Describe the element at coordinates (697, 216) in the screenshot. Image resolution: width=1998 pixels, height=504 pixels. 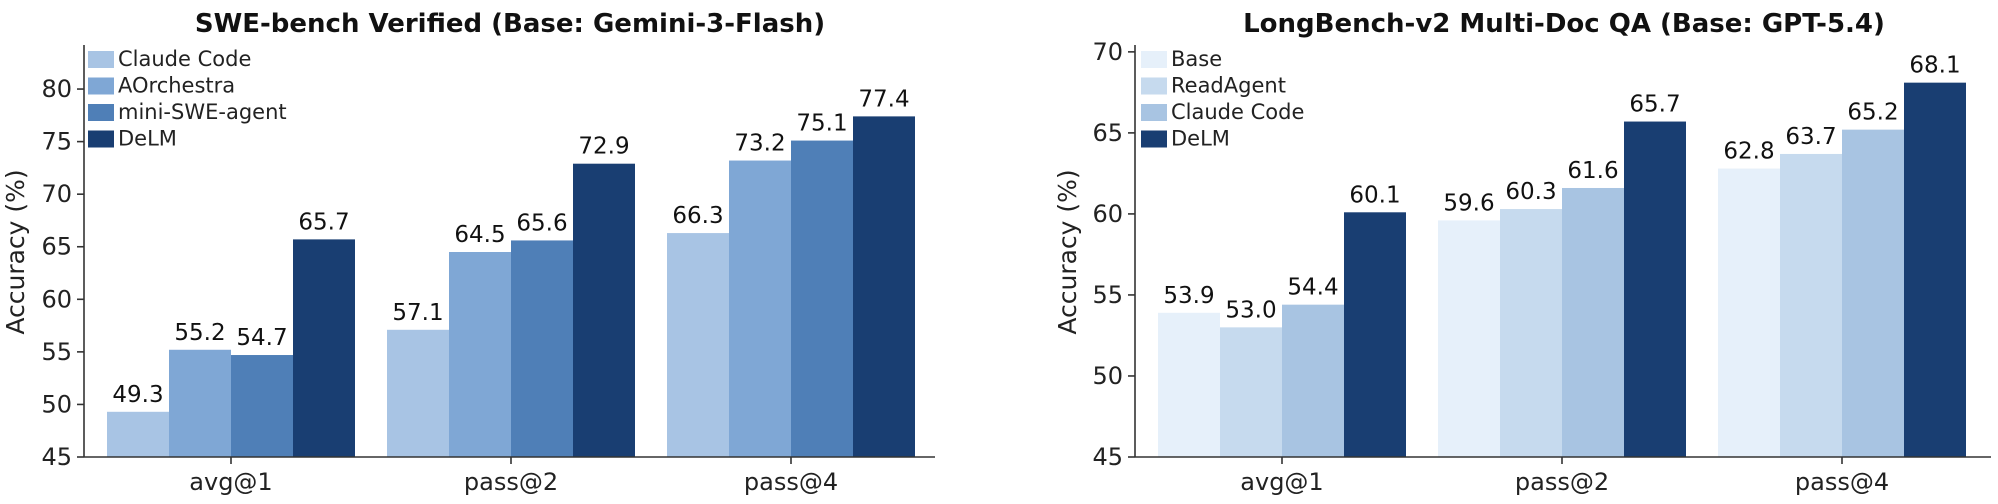
I see `data-label: 66.3` at that location.